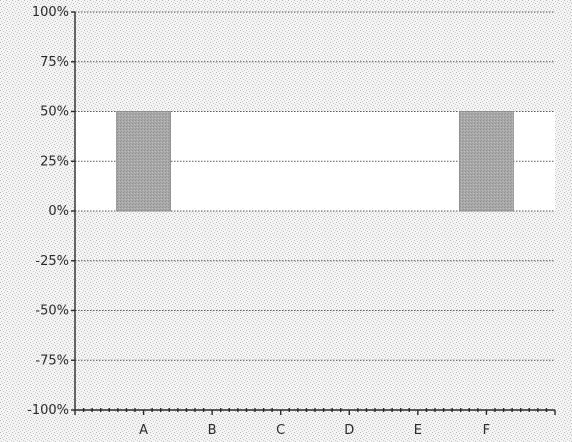  Describe the element at coordinates (52, 311) in the screenshot. I see `y-tick-label: -50%` at that location.